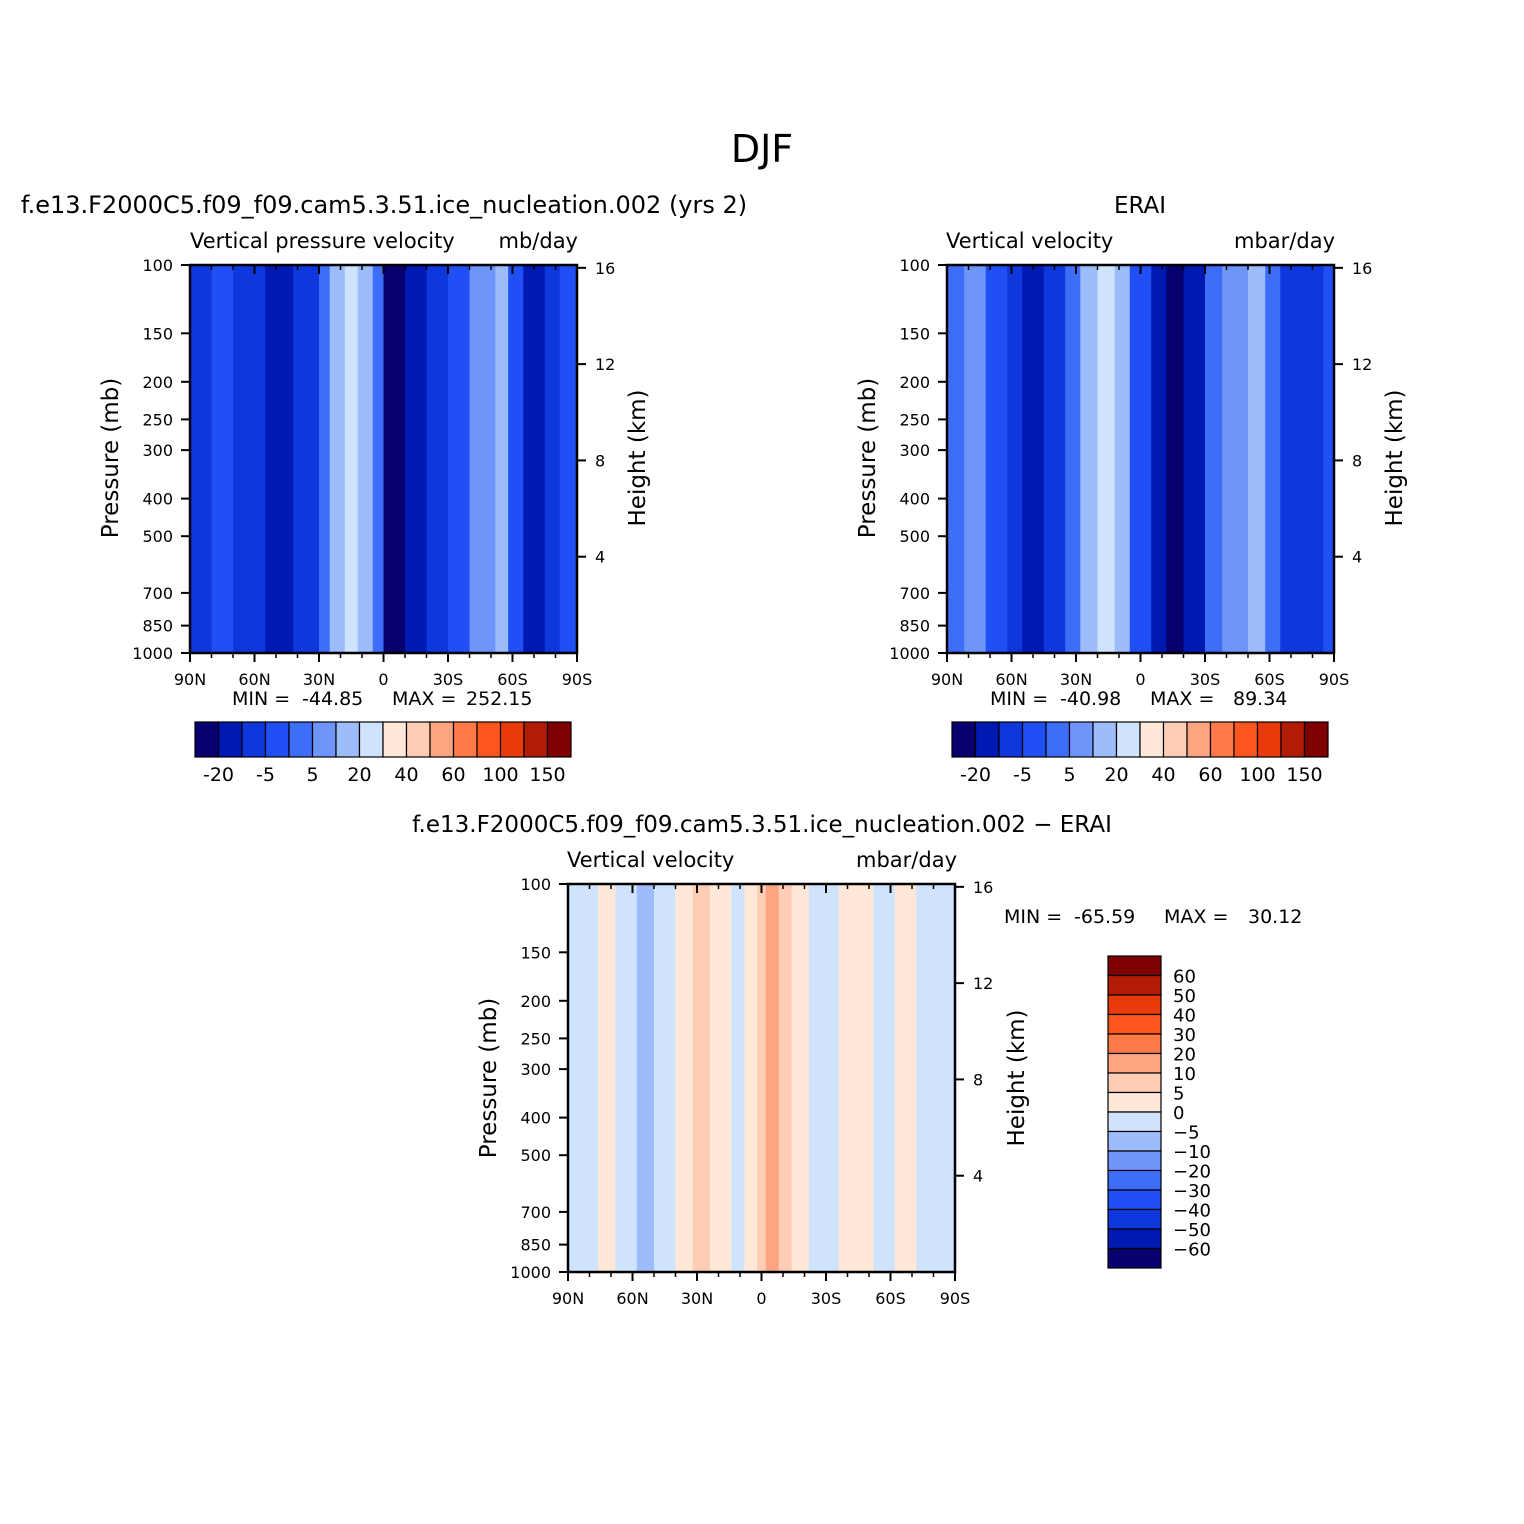  What do you see at coordinates (1275, 917) in the screenshot?
I see `panel-diff-max-value: 30.12` at bounding box center [1275, 917].